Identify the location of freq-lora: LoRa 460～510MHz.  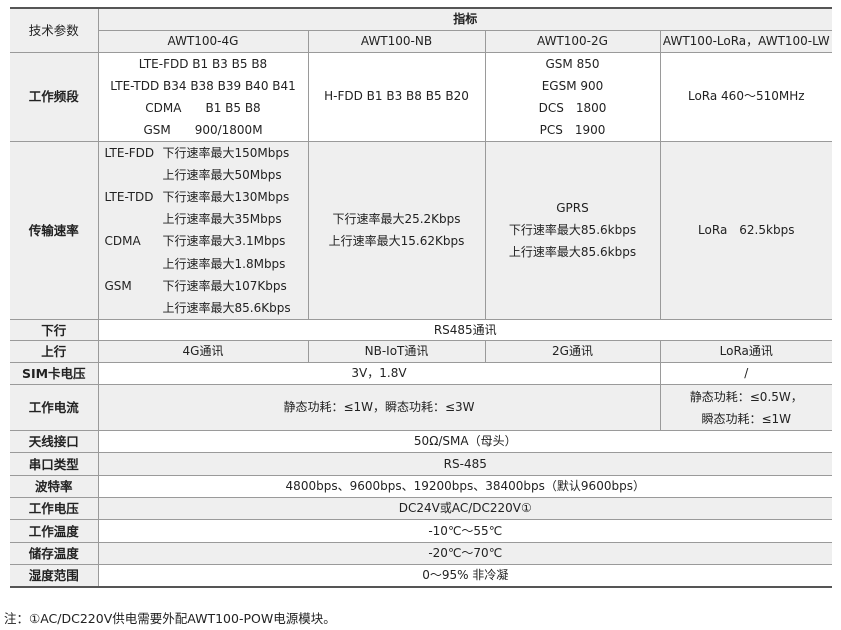
(746, 96).